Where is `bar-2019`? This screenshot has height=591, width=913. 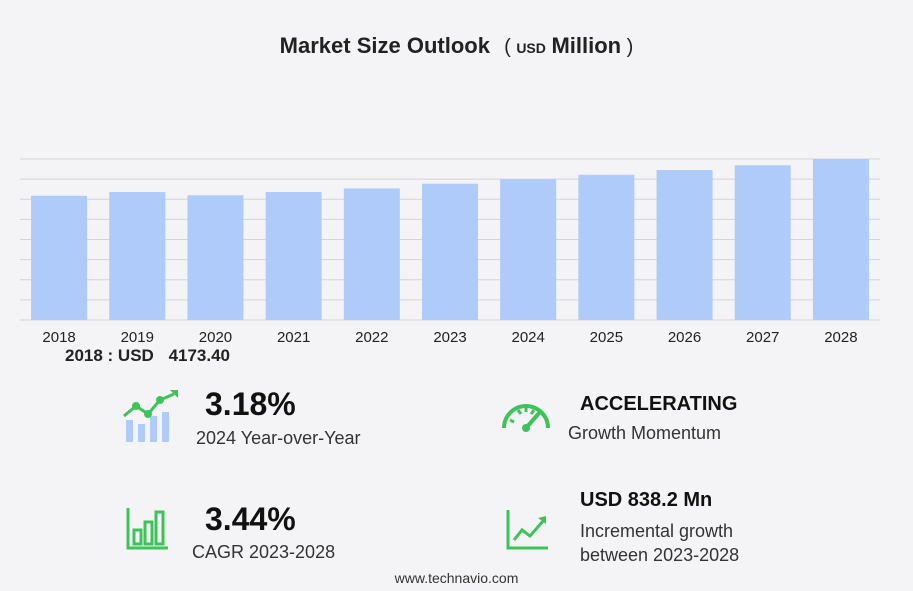
bar-2019 is located at coordinates (137, 256).